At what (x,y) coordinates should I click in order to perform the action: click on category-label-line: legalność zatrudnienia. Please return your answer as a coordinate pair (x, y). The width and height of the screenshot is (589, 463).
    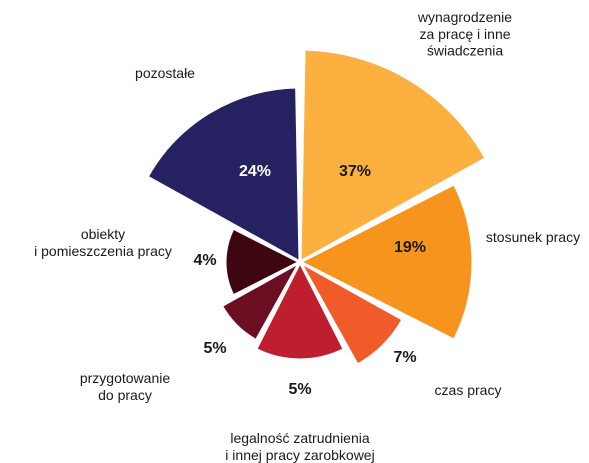
    Looking at the image, I should click on (300, 438).